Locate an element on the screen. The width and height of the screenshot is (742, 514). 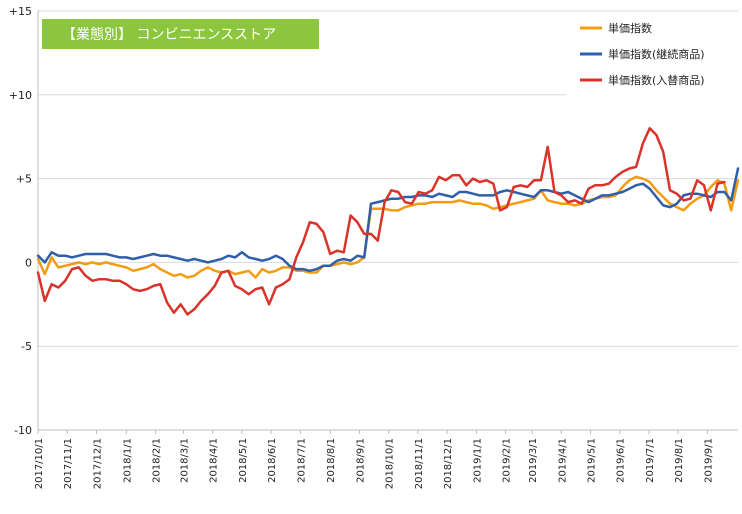
x-tick-label: 2018/7/1 is located at coordinates (301, 460).